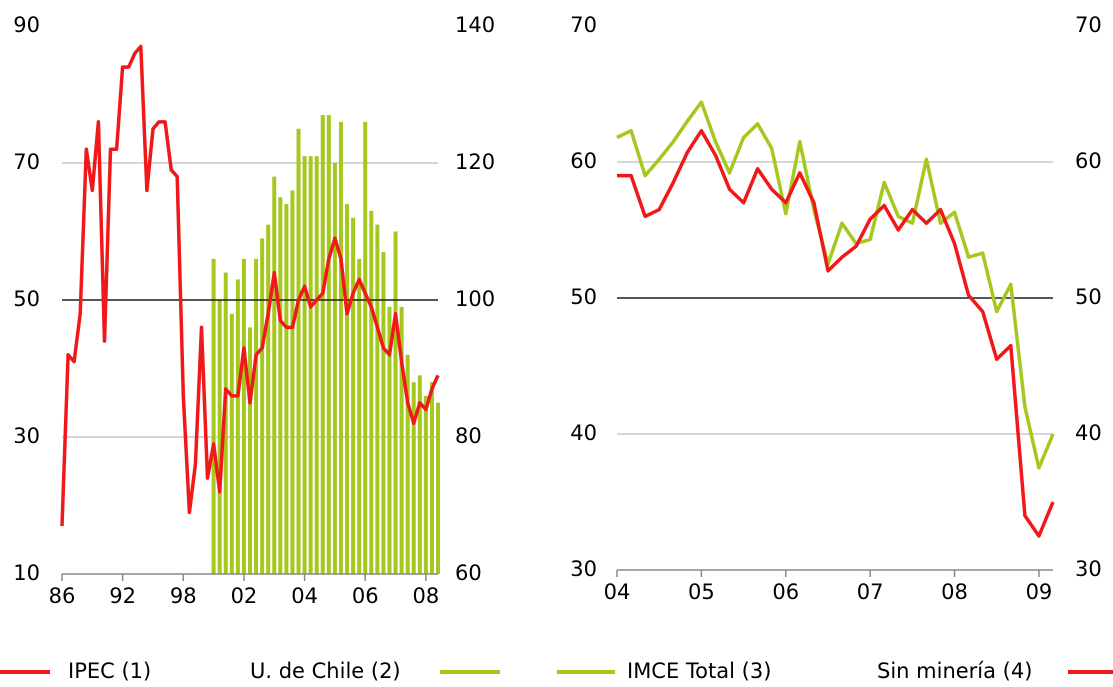 Image resolution: width=1113 pixels, height=687 pixels. Describe the element at coordinates (699, 671) in the screenshot. I see `legend-label: IMCE Total (3)` at that location.